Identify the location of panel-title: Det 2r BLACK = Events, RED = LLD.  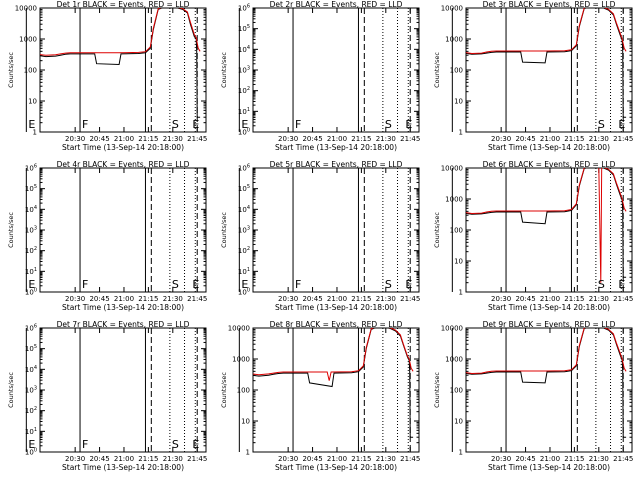
(336, 4).